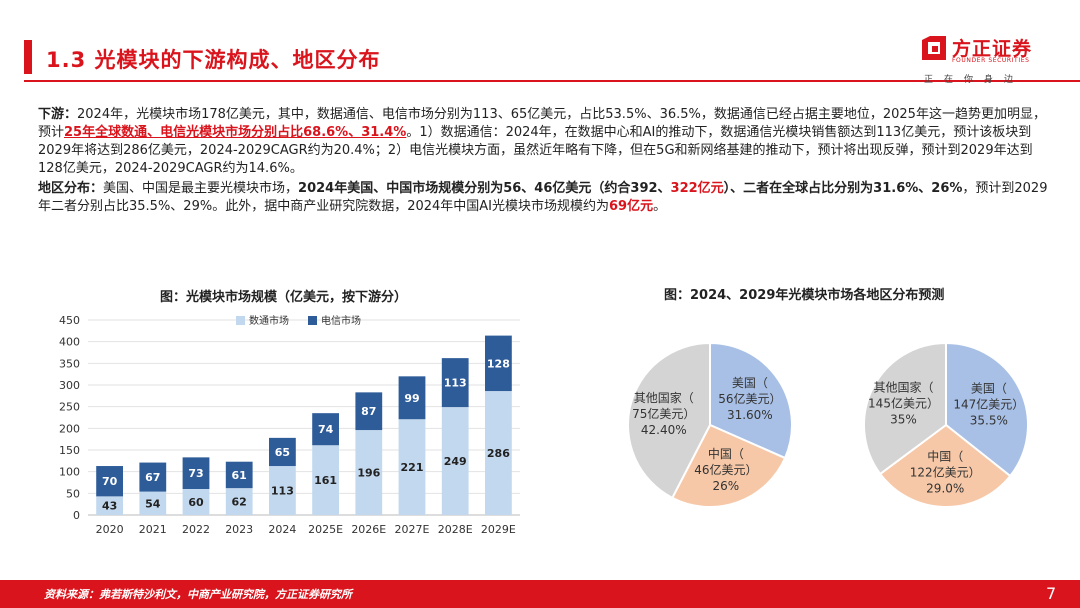 The width and height of the screenshot is (1080, 608). I want to click on data-label: 128, so click(498, 363).